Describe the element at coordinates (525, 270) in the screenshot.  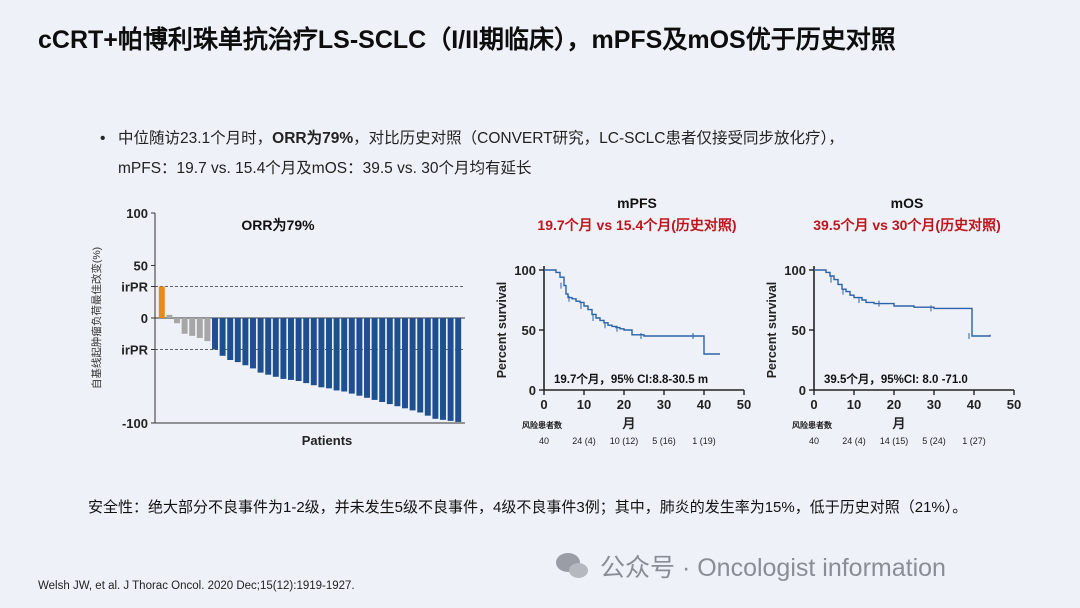
I see `pfs-y-tick-label: 100` at that location.